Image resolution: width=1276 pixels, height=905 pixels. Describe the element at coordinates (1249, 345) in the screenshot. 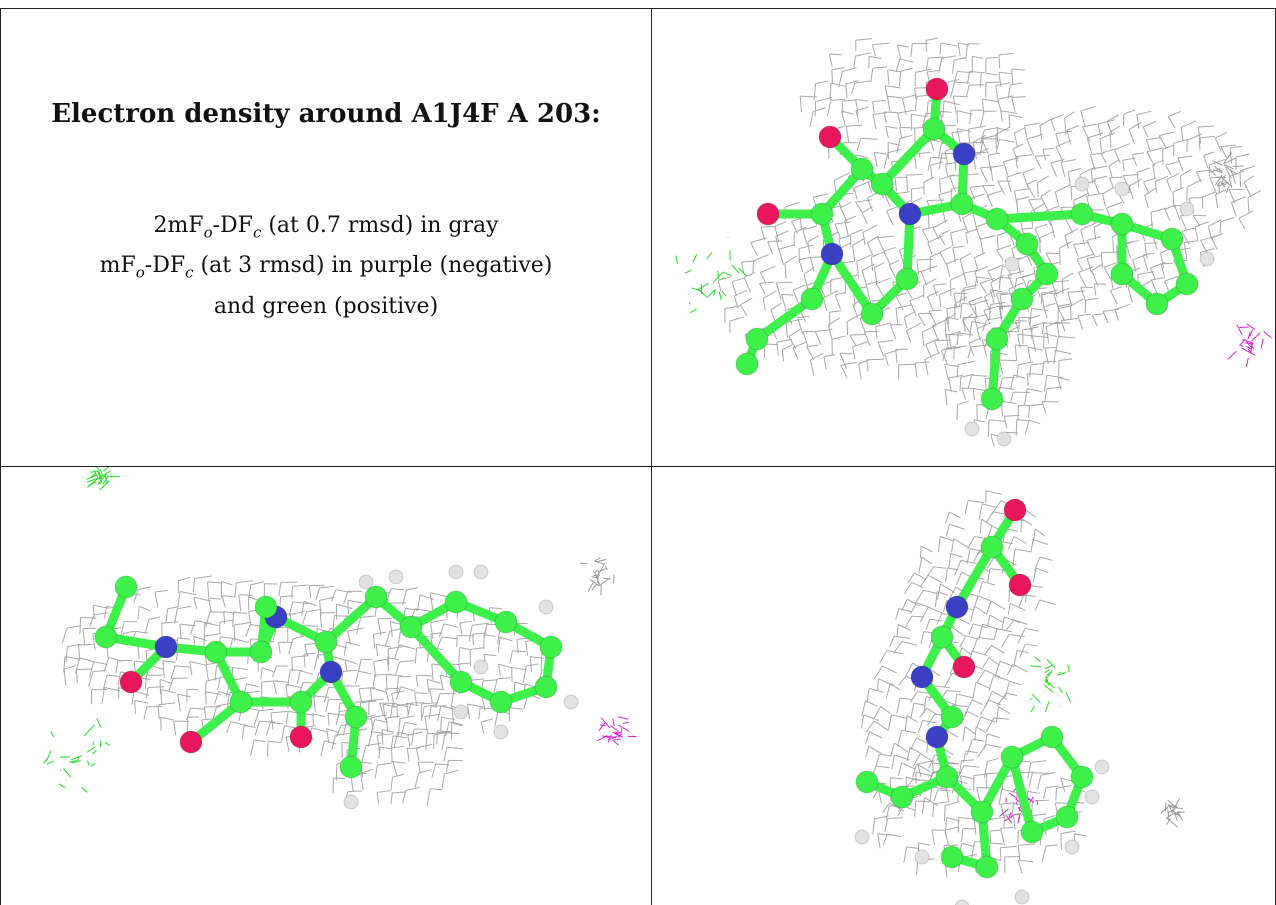

I see `negative-density-right` at that location.